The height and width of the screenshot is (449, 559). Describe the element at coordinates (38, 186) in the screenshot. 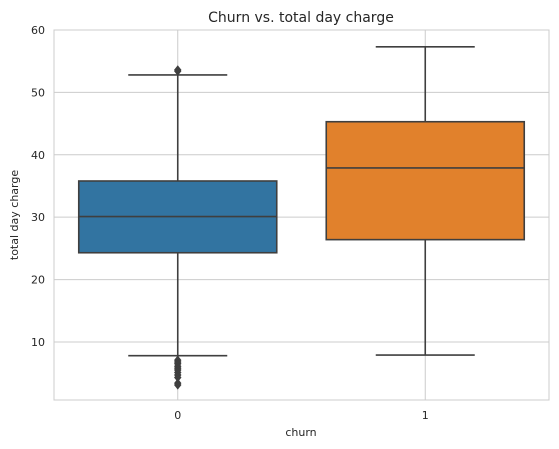

I see `y-tick-labels: 10 20 30 40 50 60` at that location.